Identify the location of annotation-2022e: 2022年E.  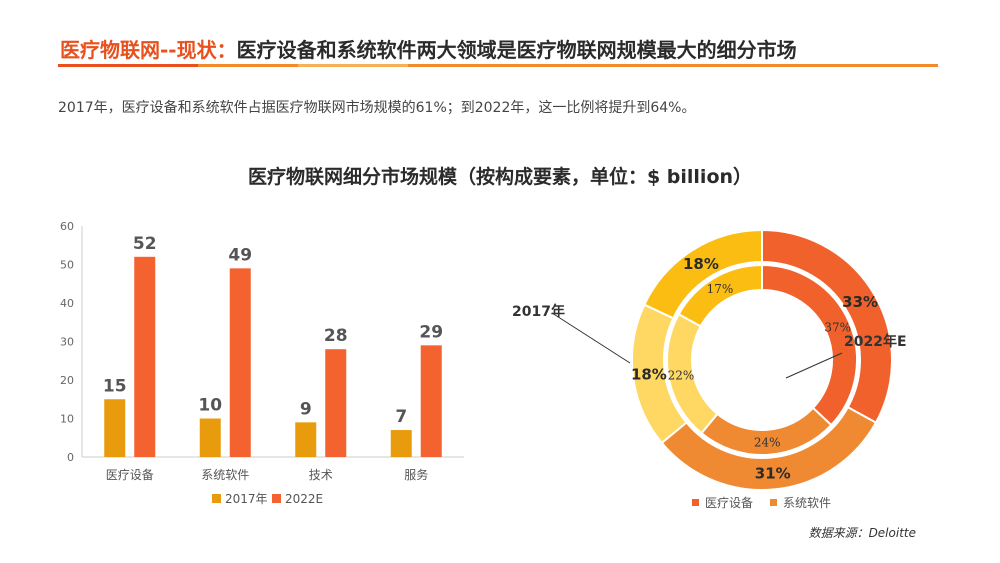
(875, 341).